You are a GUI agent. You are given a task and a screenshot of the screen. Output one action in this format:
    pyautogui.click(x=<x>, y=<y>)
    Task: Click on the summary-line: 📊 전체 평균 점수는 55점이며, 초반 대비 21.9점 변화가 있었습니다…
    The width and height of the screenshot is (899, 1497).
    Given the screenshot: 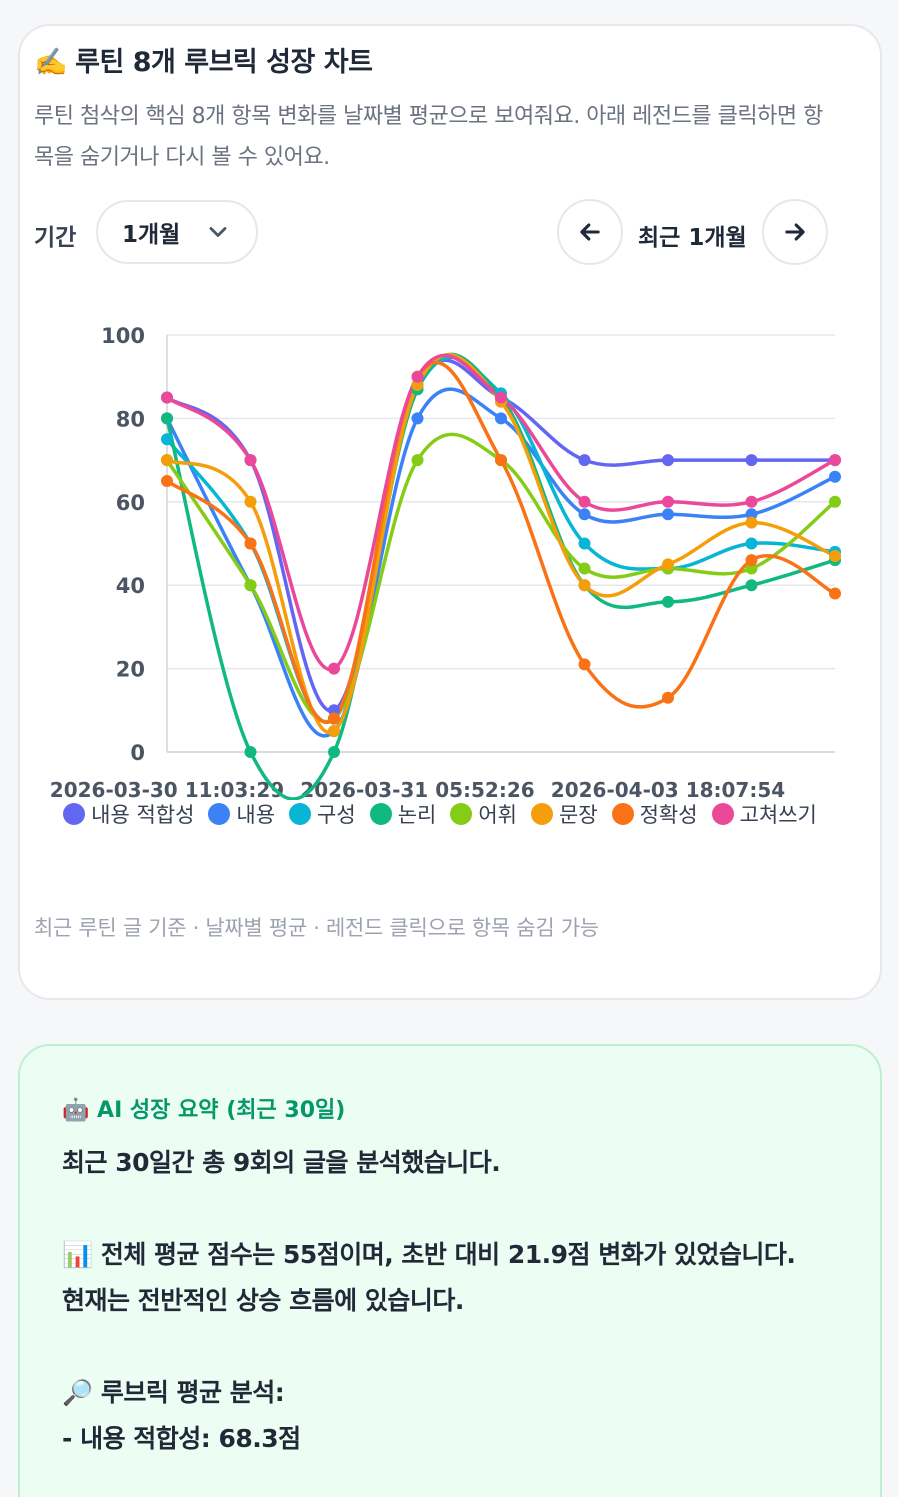 What is the action you would take?
    pyautogui.click(x=429, y=1254)
    